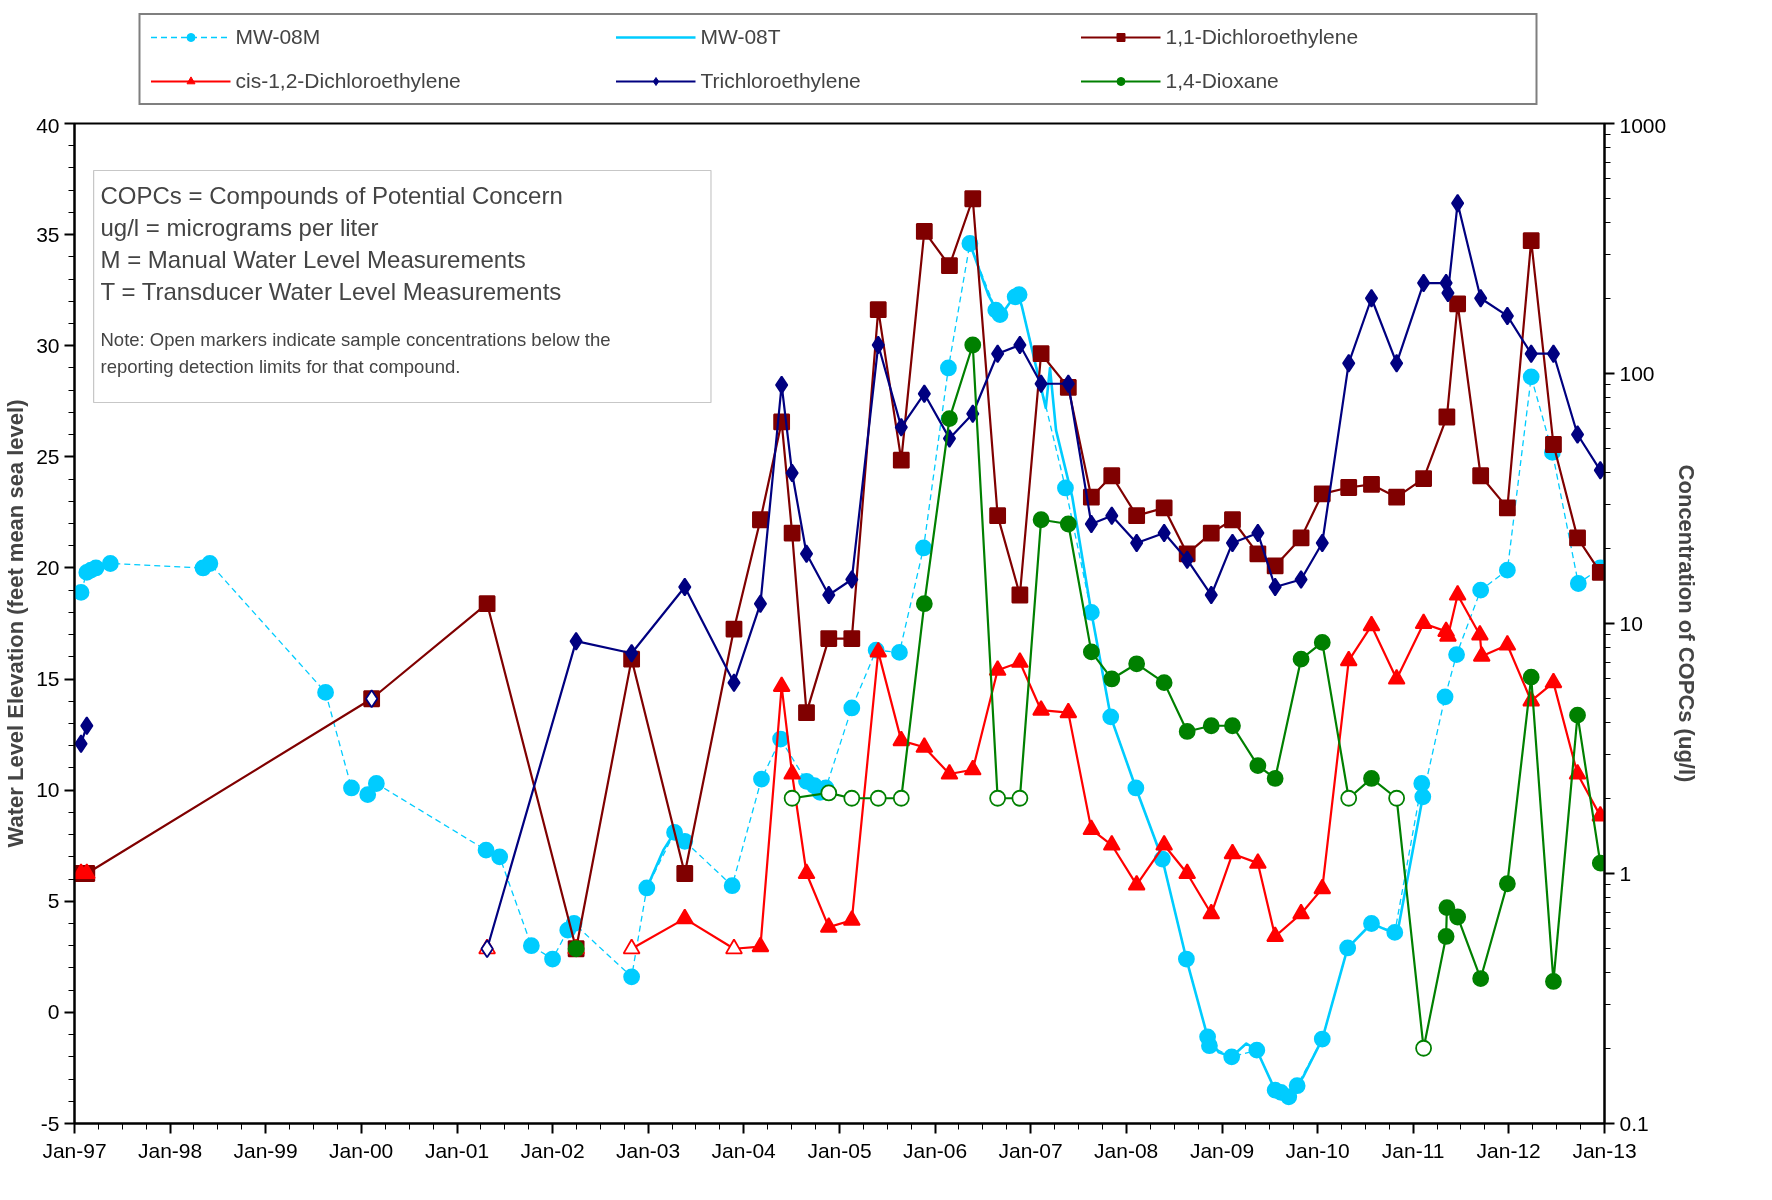  Describe the element at coordinates (48, 567) in the screenshot. I see `y-tick-label: 20` at that location.